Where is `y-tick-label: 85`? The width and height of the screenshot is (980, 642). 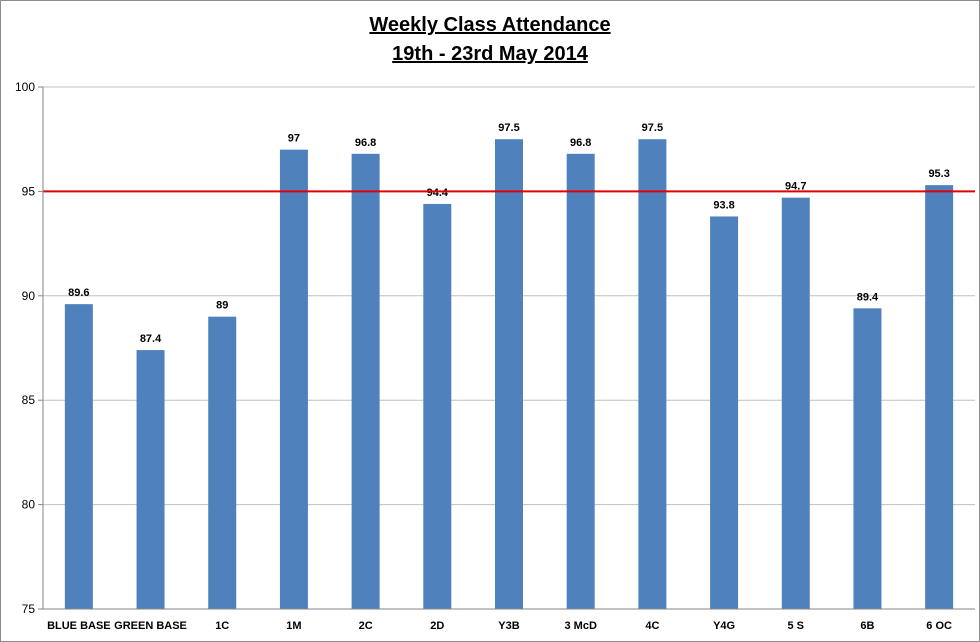
y-tick-label: 85 is located at coordinates (29, 400).